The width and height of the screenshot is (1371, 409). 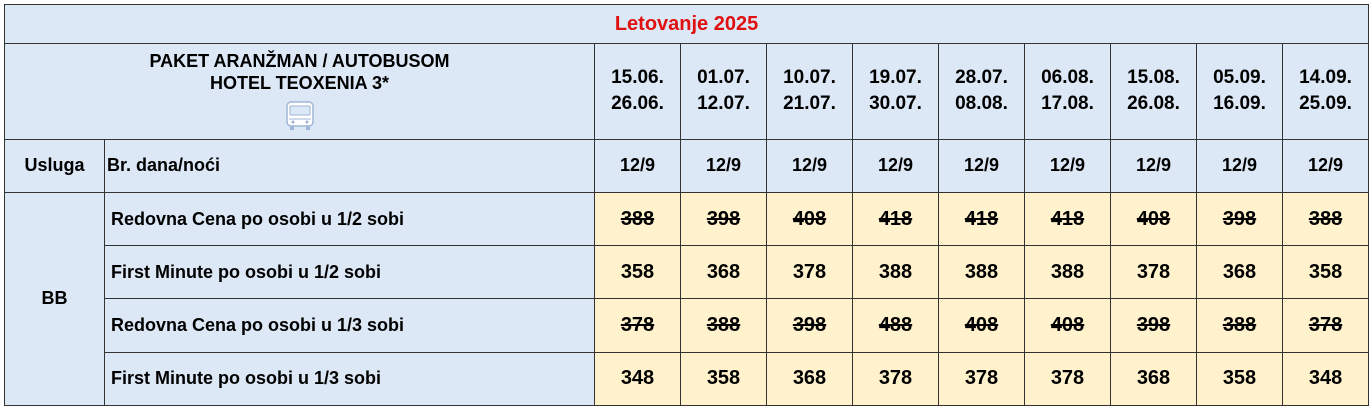 What do you see at coordinates (1067, 78) in the screenshot?
I see `period-start: 06.08.` at bounding box center [1067, 78].